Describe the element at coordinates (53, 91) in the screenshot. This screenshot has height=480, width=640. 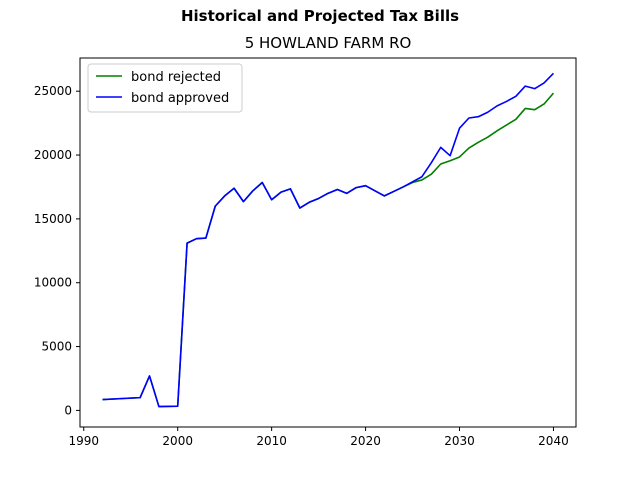
I see `y-tick-label: 25000` at that location.